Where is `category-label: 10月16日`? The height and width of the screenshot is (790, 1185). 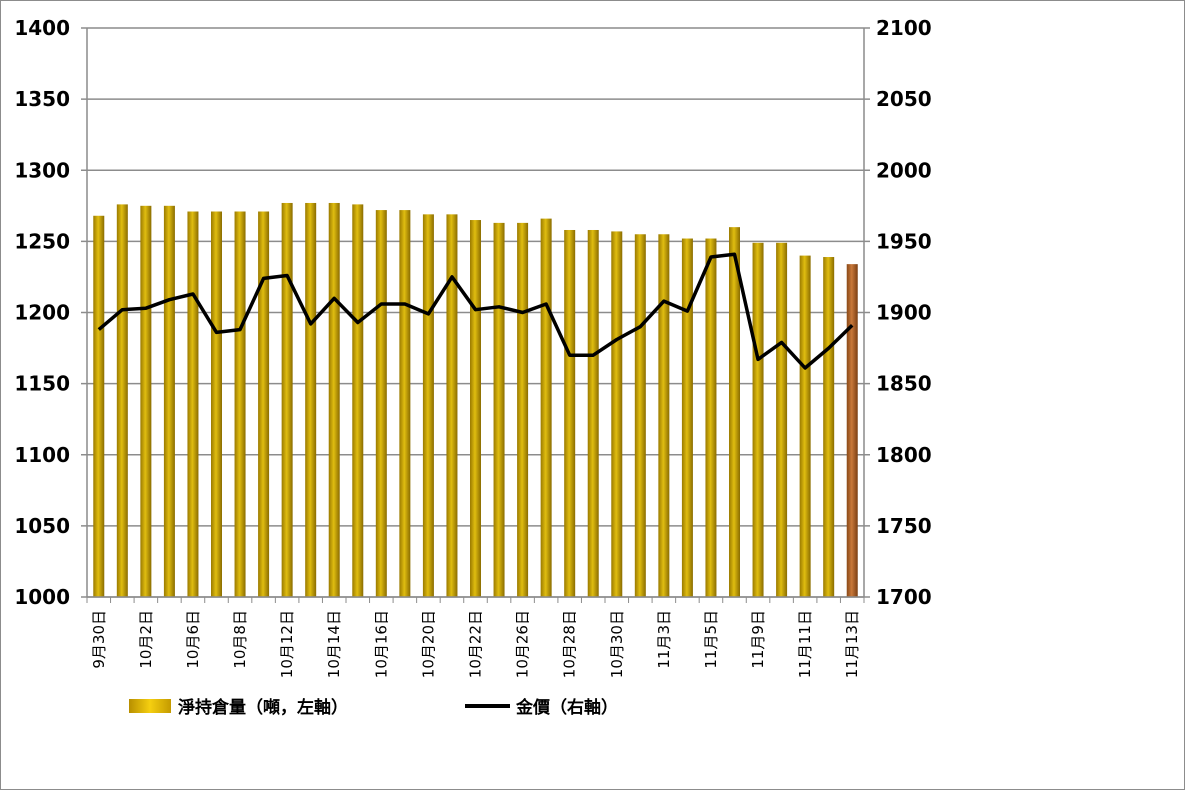
category-label: 10月16日 is located at coordinates (381, 644).